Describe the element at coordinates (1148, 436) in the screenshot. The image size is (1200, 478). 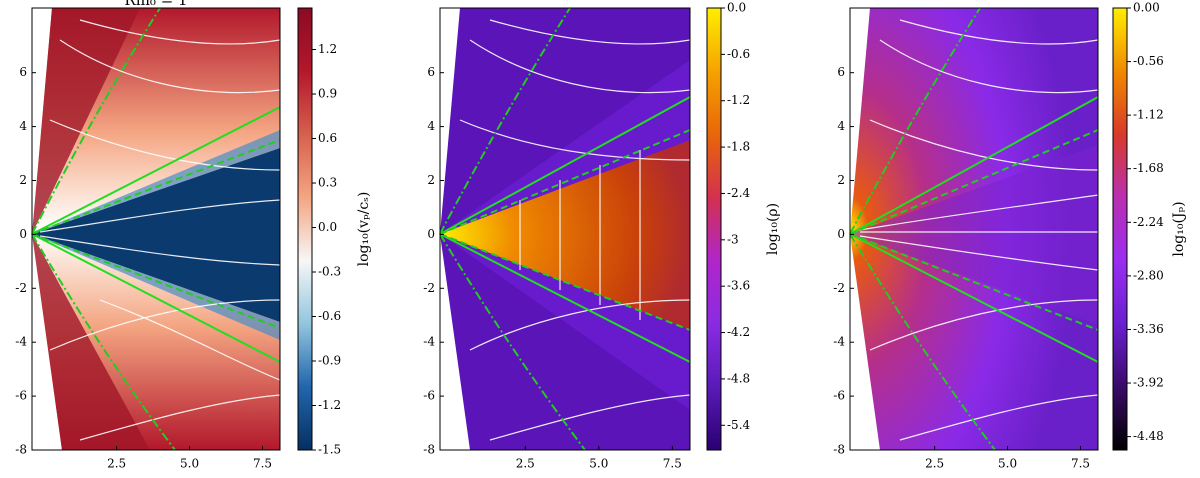
I see `colorbar-tick-label: -4.48` at that location.